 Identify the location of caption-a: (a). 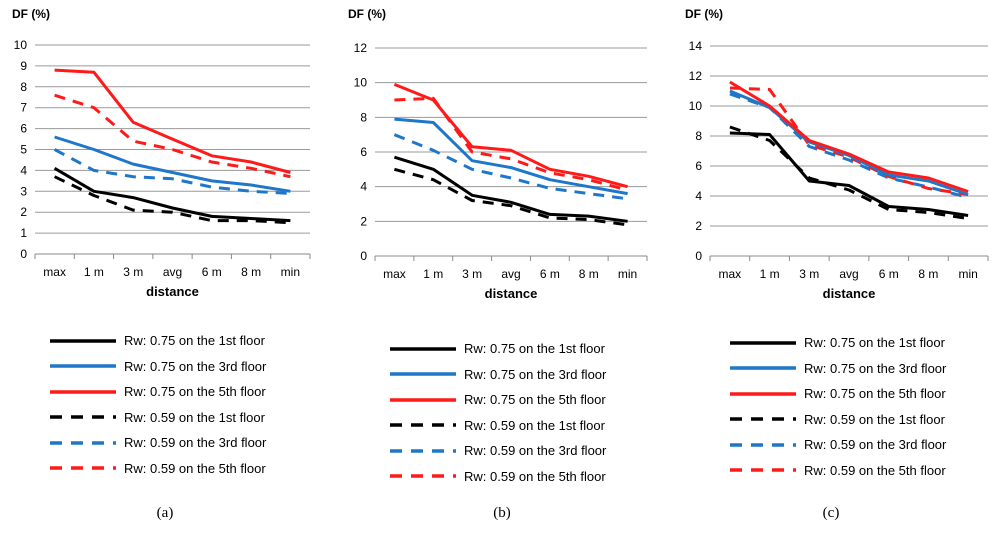
(165, 513).